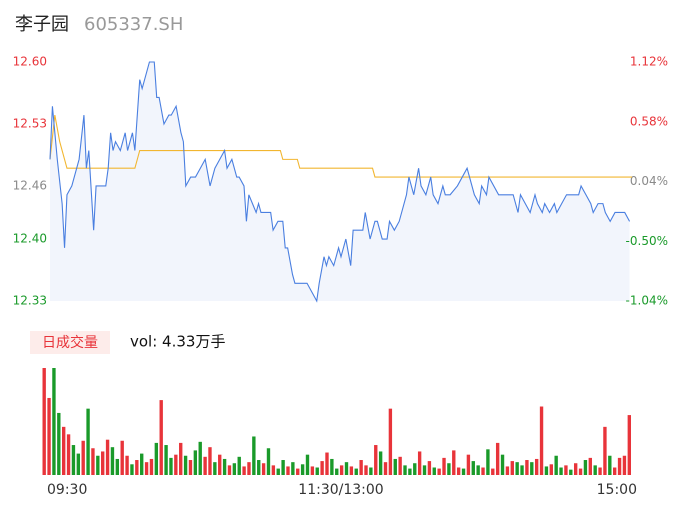 The height and width of the screenshot is (524, 686). I want to click on y-tick-label: 12.46, so click(30, 185).